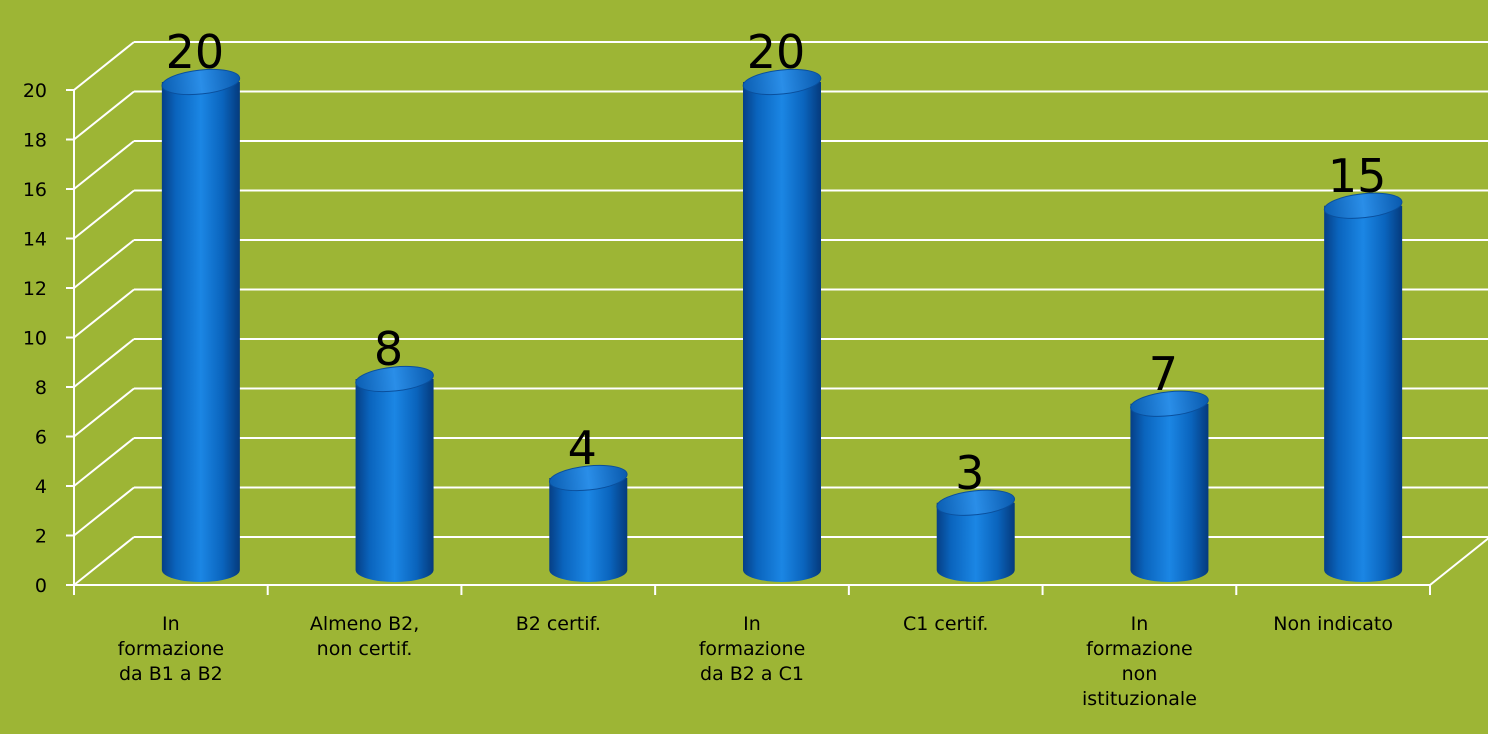  Describe the element at coordinates (41, 586) in the screenshot. I see `y-tick-label: 0` at that location.